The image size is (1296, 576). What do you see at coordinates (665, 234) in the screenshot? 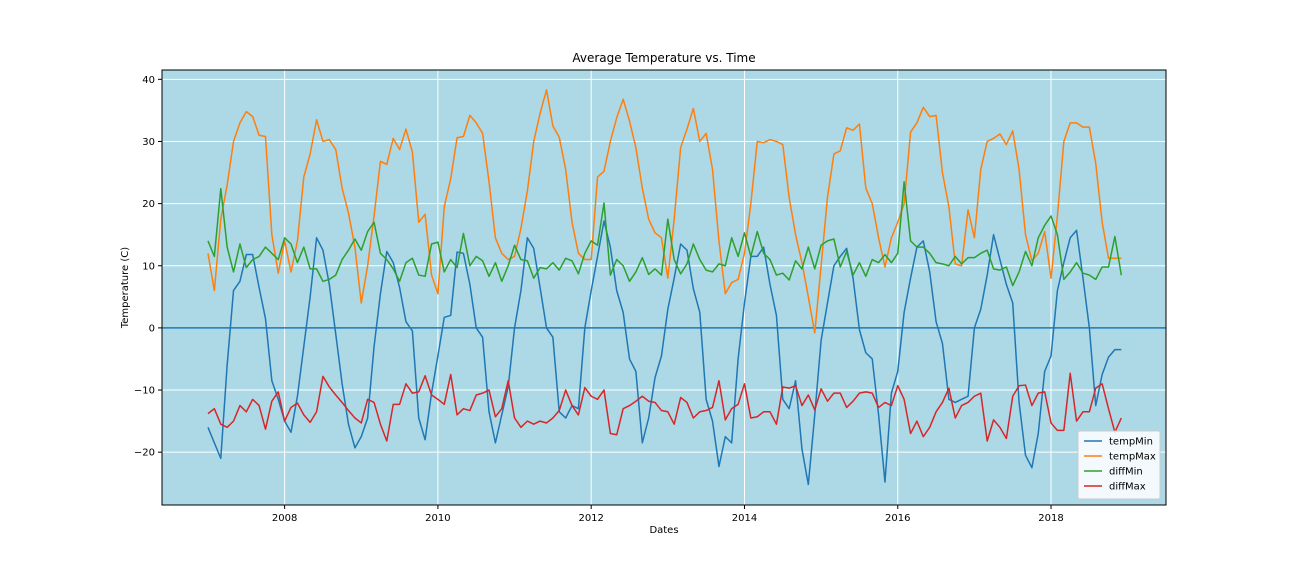
I see `series-line-diffMin` at bounding box center [665, 234].